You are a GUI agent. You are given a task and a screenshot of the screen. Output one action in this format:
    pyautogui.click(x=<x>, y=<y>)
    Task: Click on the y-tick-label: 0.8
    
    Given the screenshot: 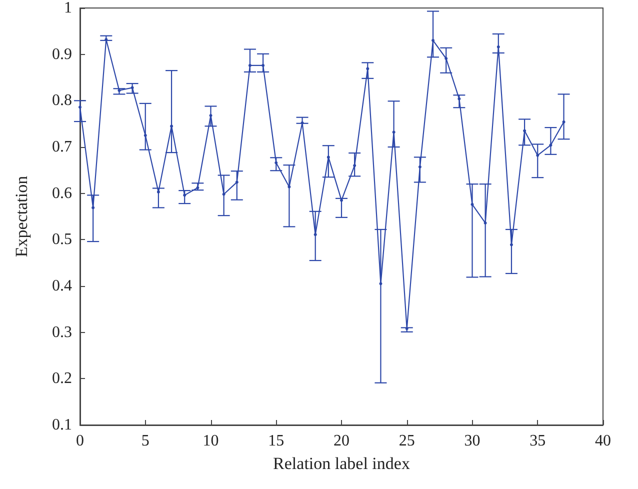 What is the action you would take?
    pyautogui.click(x=62, y=101)
    